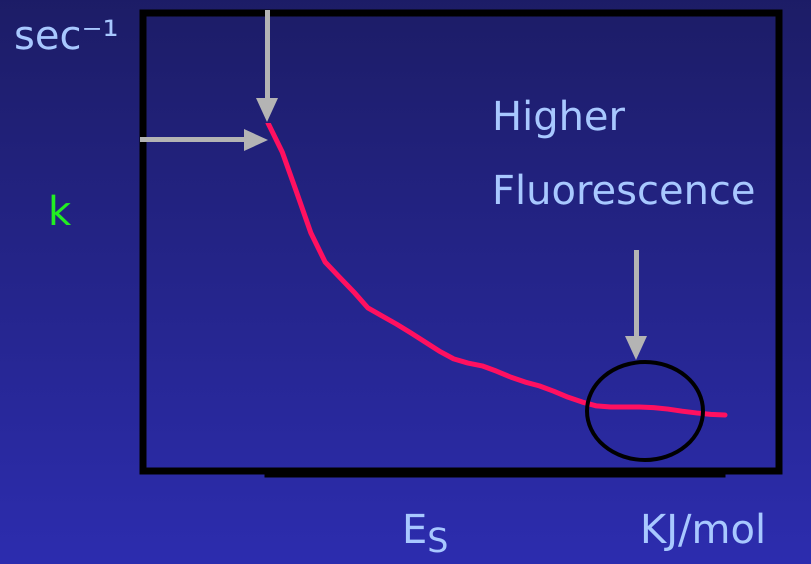 The height and width of the screenshot is (564, 811). Describe the element at coordinates (60, 212) in the screenshot. I see `y-axis-title: k` at that location.